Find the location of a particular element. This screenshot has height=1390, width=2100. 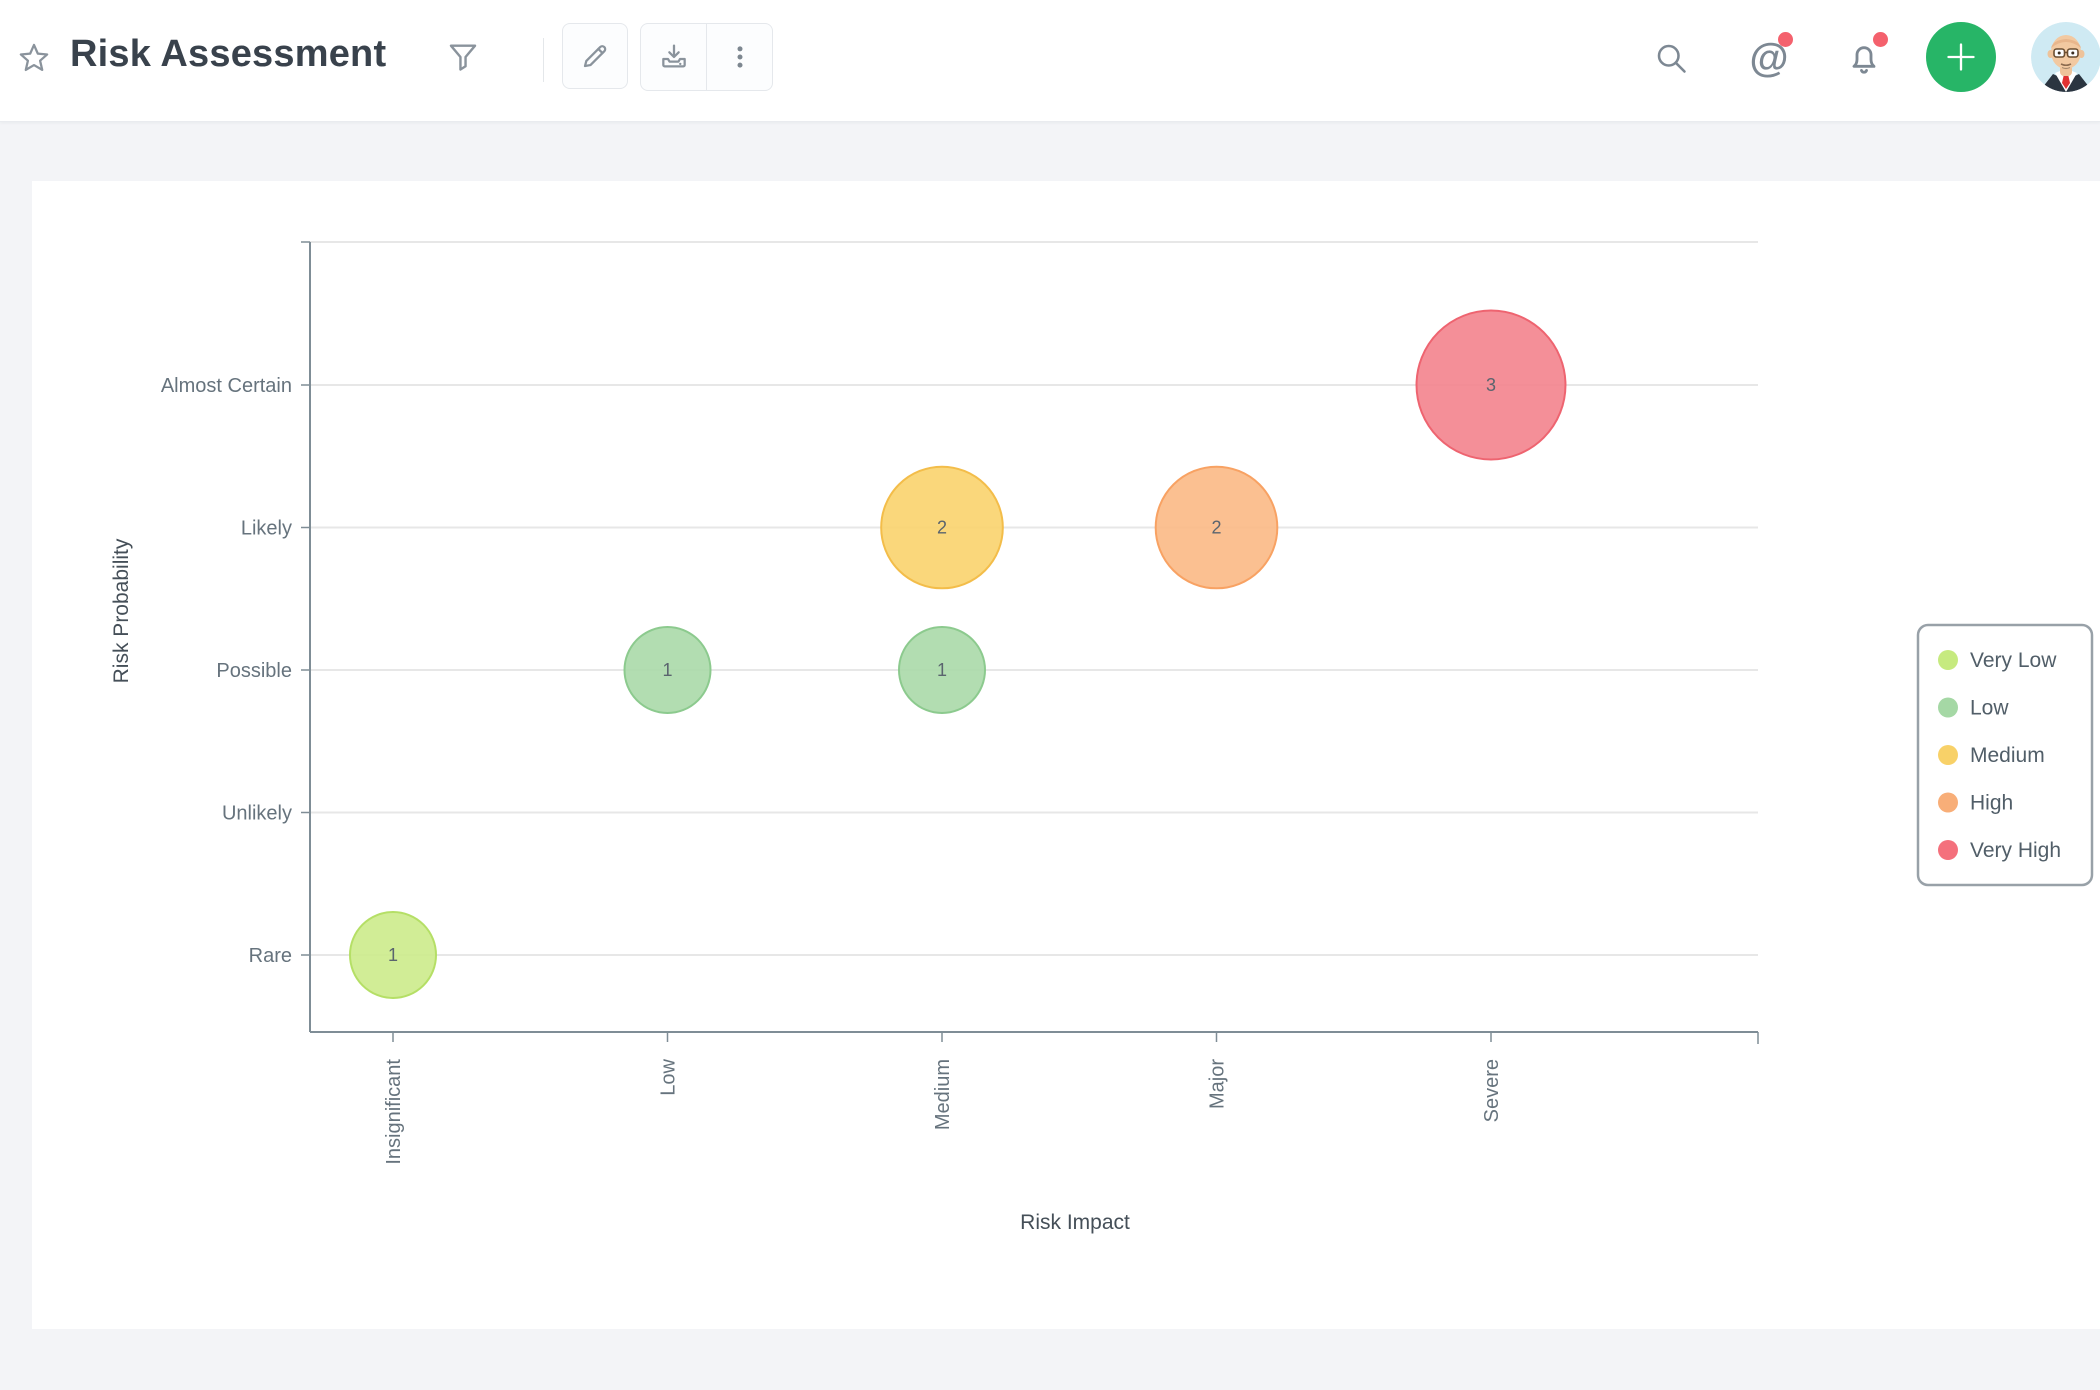

x-axis-title: Risk Impact is located at coordinates (1075, 1222).